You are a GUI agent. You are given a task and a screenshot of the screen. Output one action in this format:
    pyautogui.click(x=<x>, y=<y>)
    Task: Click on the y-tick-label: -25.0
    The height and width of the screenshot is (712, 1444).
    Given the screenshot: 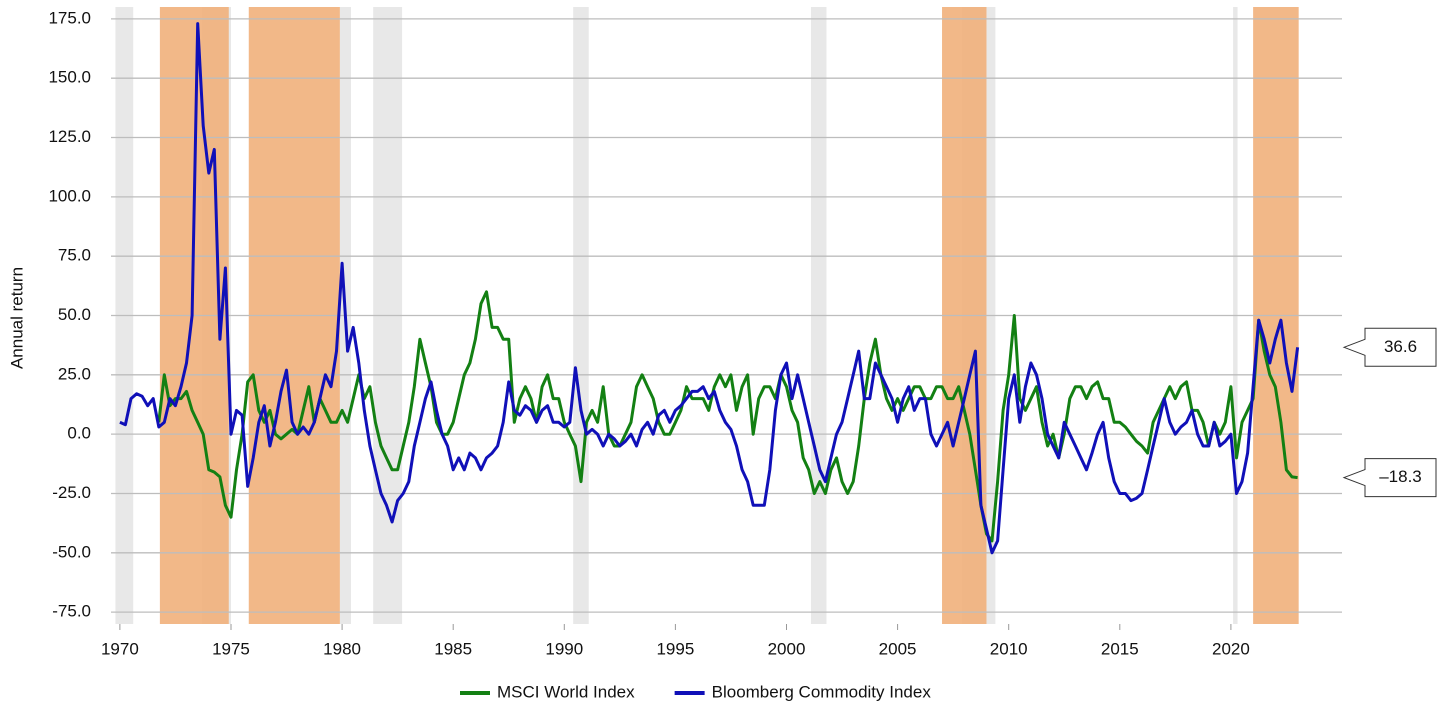 What is the action you would take?
    pyautogui.click(x=71, y=492)
    